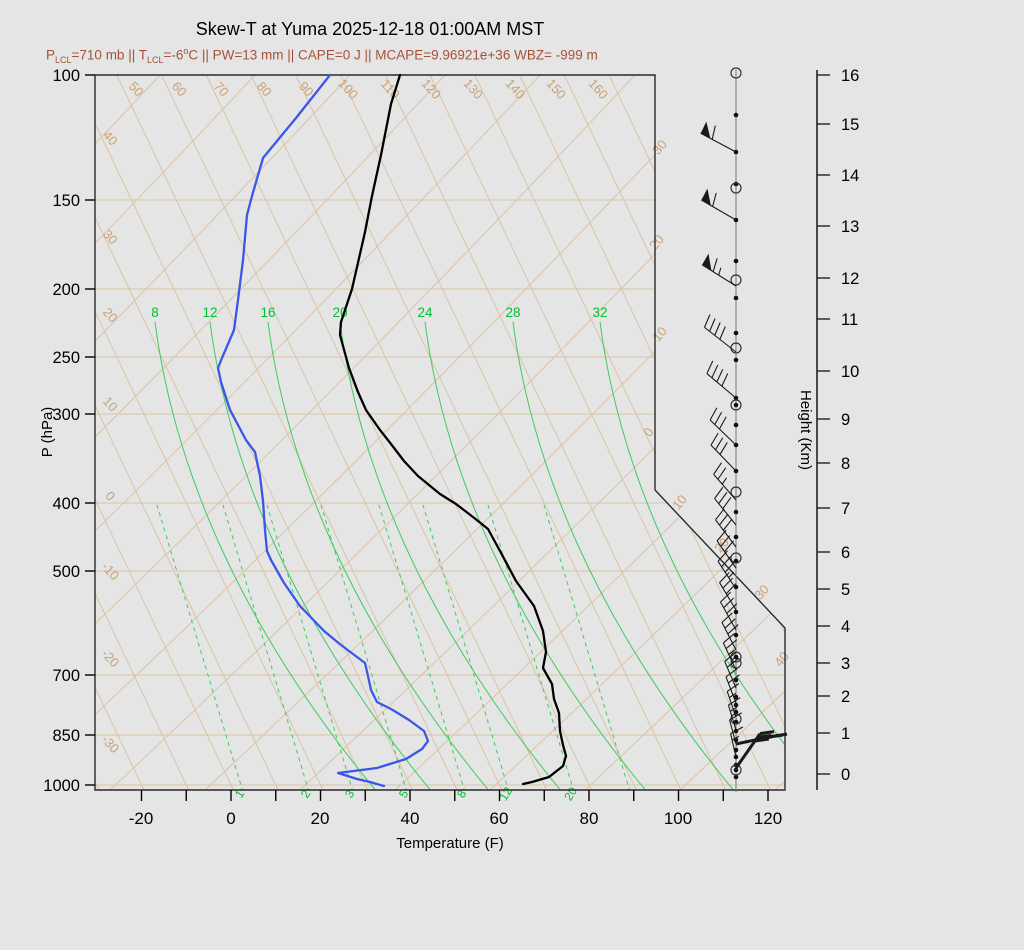  I want to click on svg-text: 850, so click(66, 736).